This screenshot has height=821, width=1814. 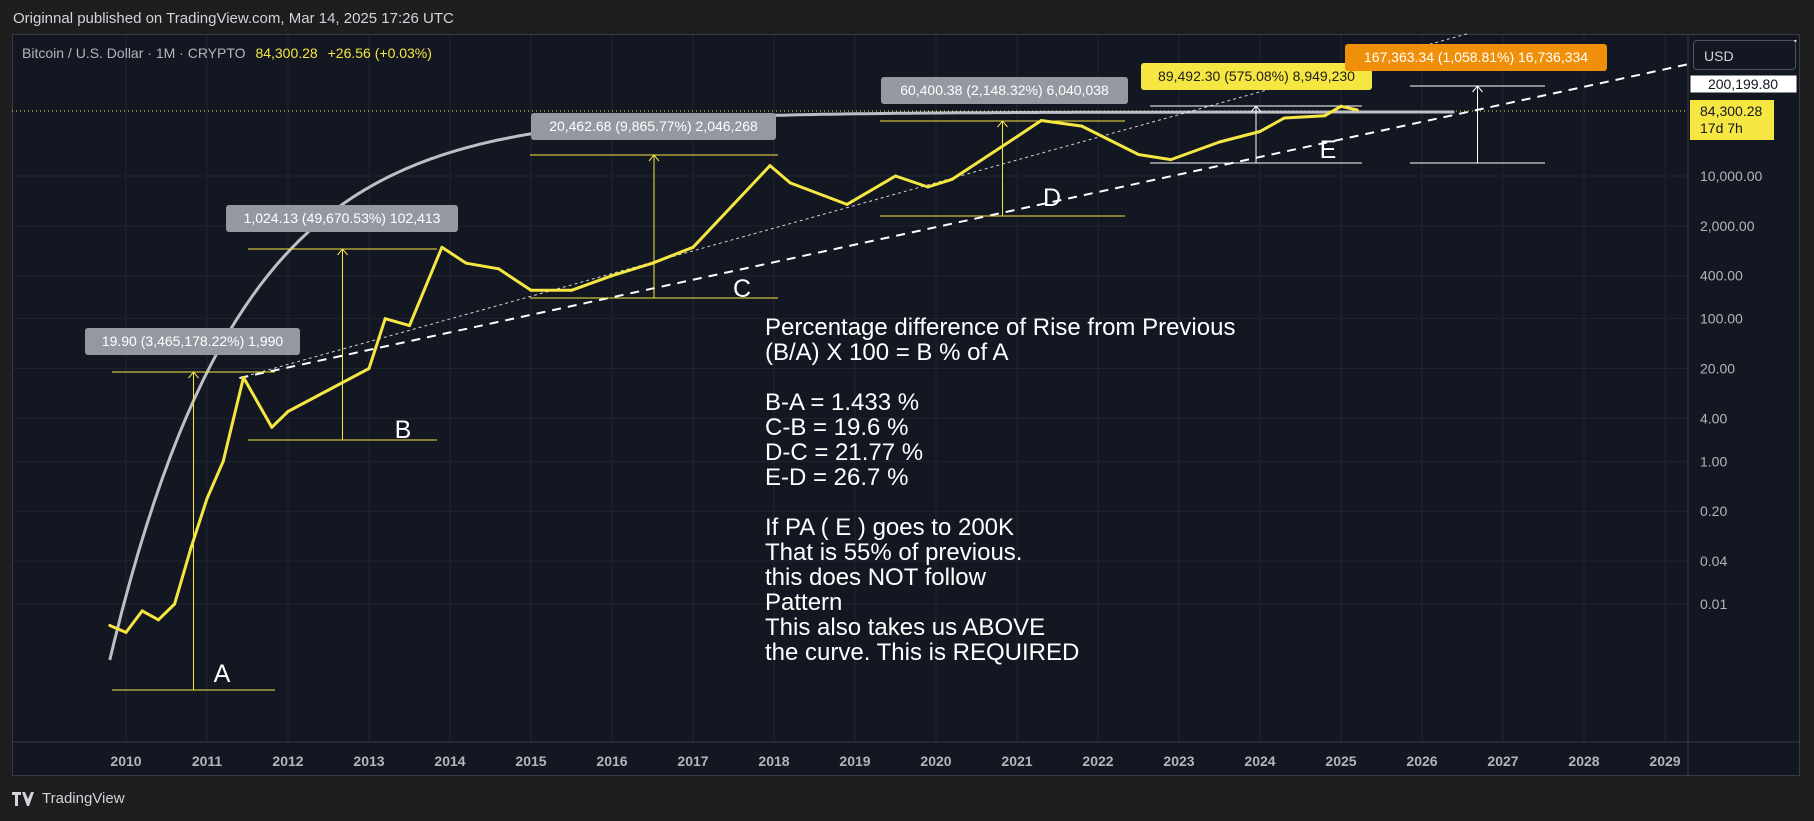 What do you see at coordinates (893, 552) in the screenshot?
I see `note-line: That is 55% of previous.` at bounding box center [893, 552].